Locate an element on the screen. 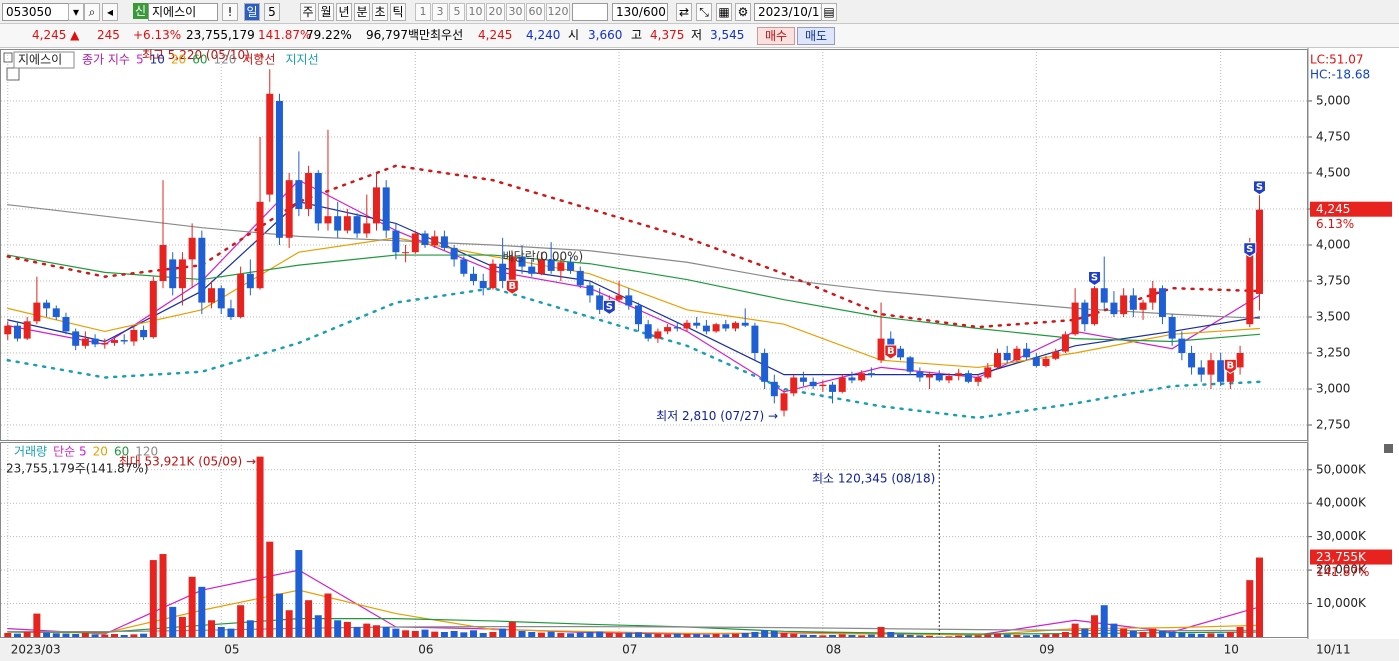 This screenshot has height=661, width=1399. y-tick-label: 50,000K is located at coordinates (1341, 469).